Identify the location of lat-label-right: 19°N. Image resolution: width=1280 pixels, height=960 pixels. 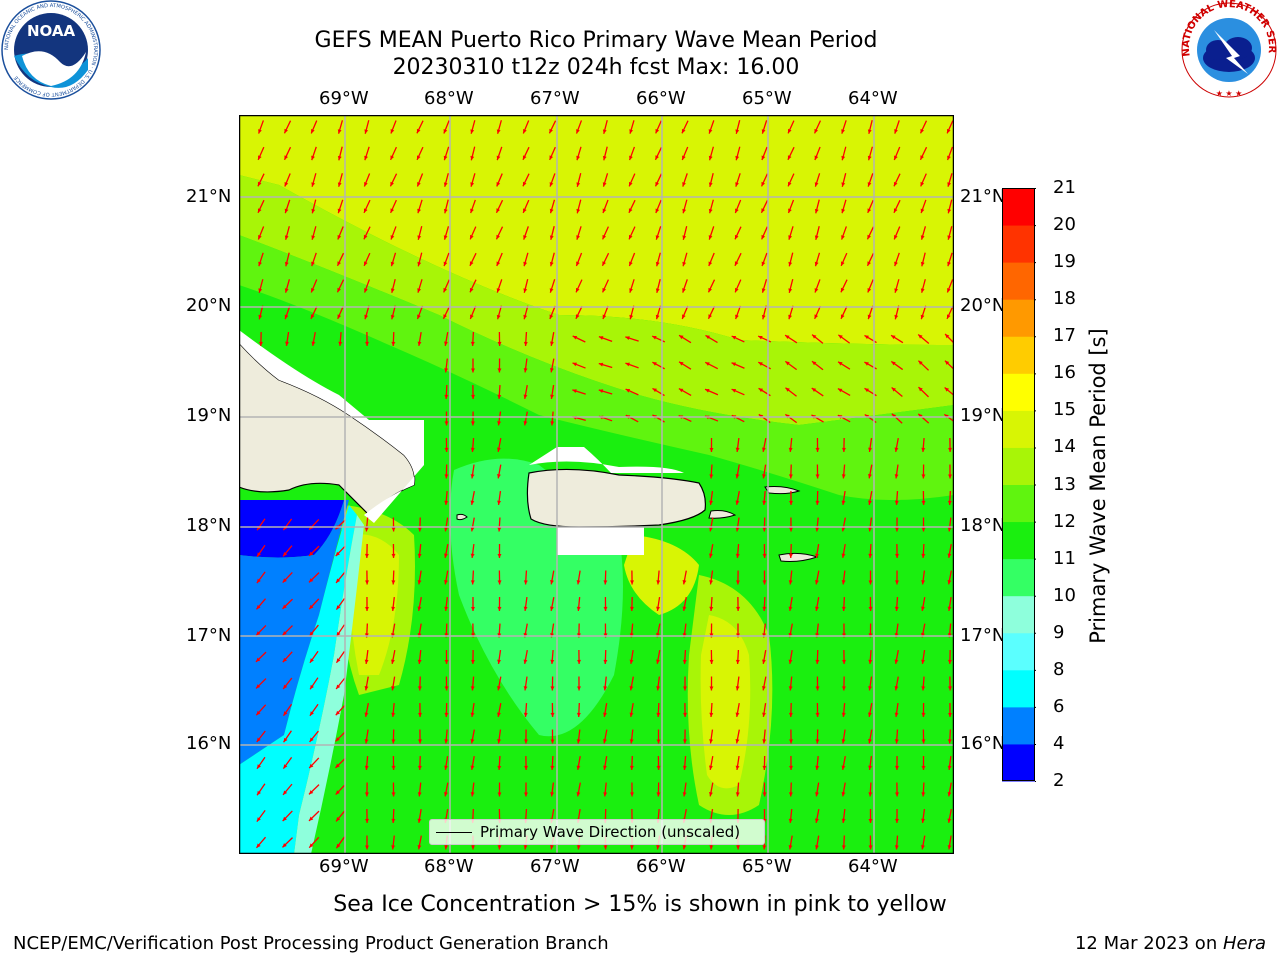
(983, 415).